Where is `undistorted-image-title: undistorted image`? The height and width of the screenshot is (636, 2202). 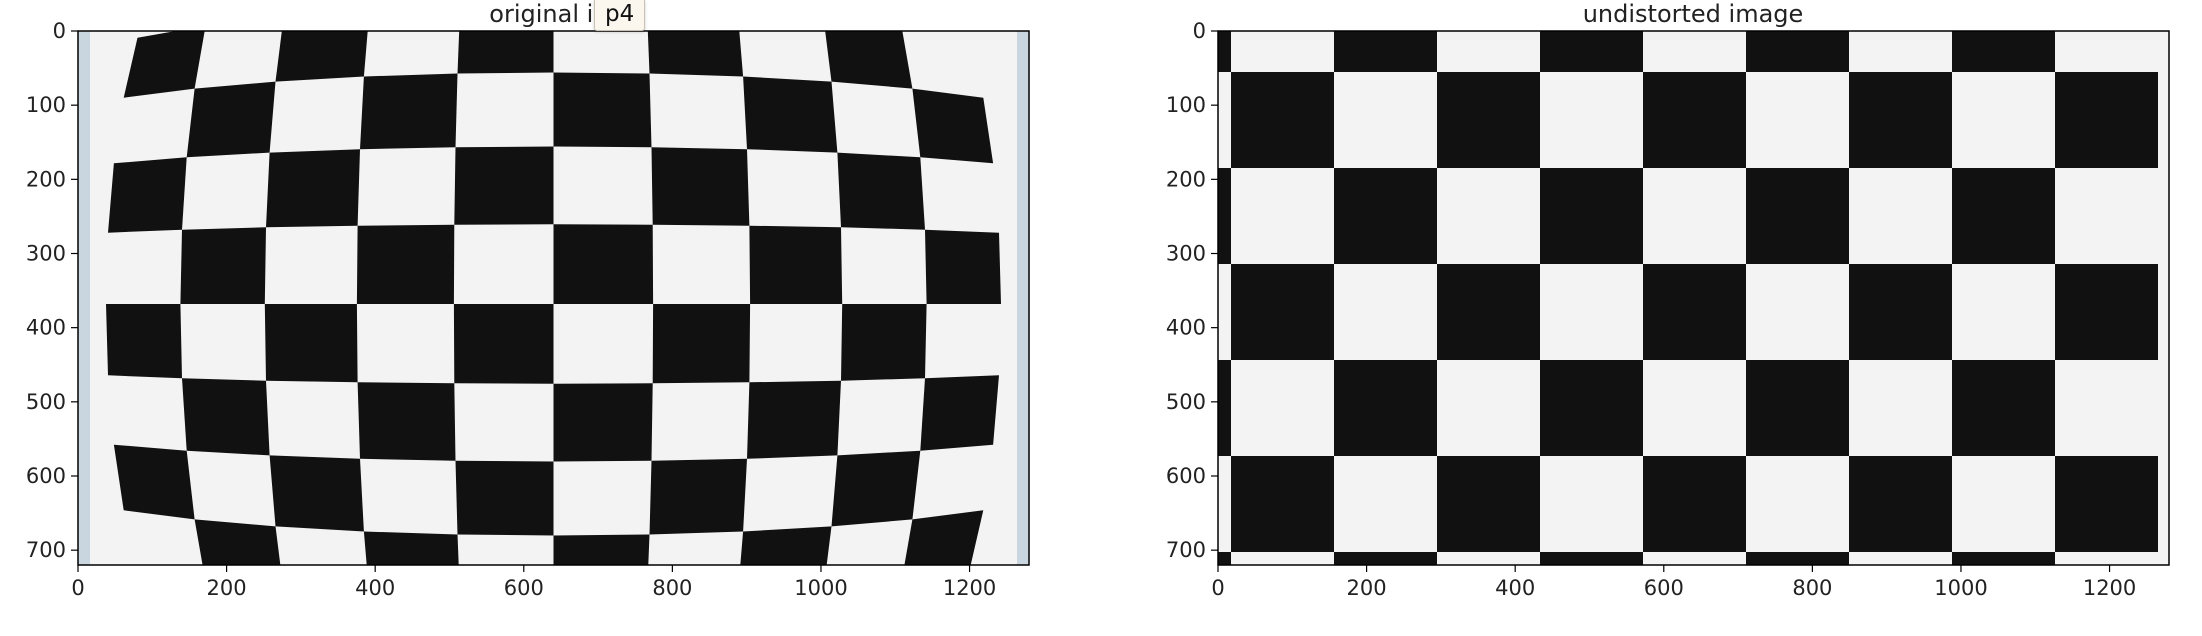 undistorted-image-title: undistorted image is located at coordinates (1693, 14).